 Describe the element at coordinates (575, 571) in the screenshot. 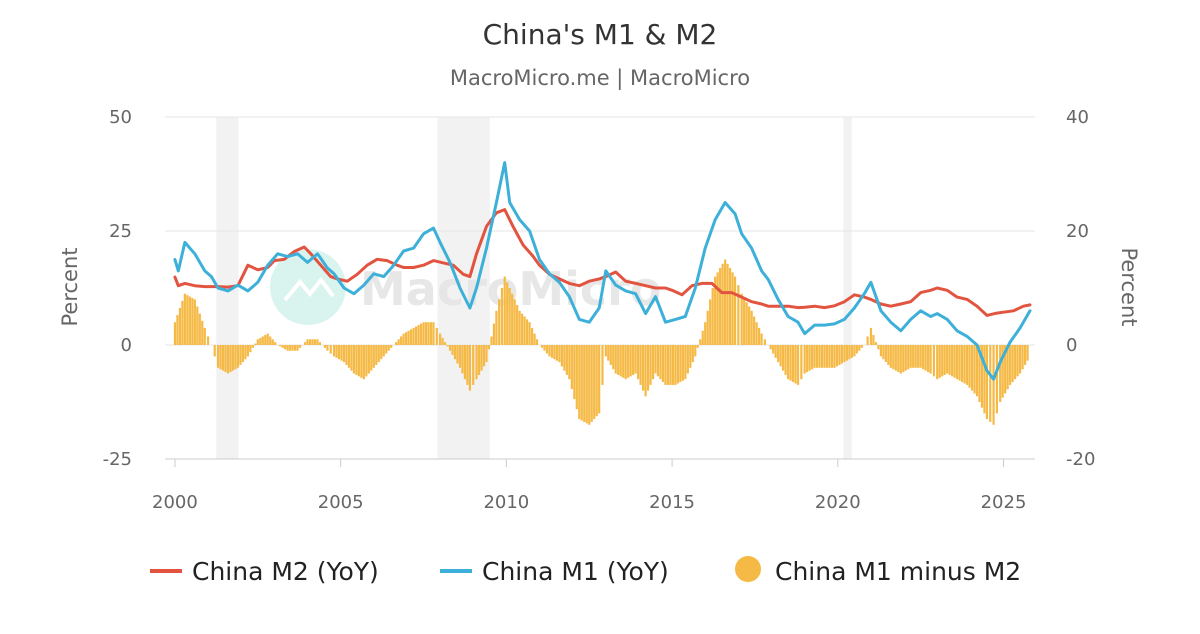

I see `legend-label: China M1 (YoY)` at that location.